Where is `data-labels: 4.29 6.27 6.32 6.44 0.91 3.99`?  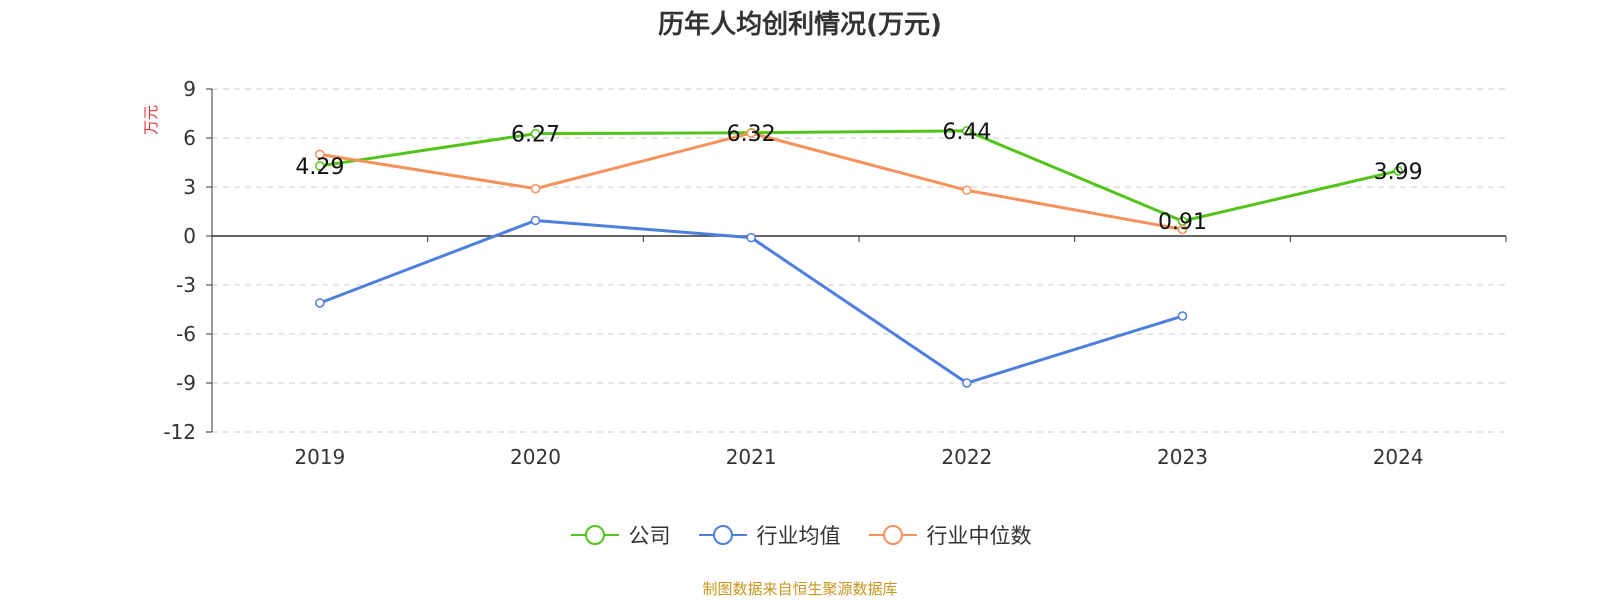 data-labels: 4.29 6.27 6.32 6.44 0.91 3.99 is located at coordinates (858, 177).